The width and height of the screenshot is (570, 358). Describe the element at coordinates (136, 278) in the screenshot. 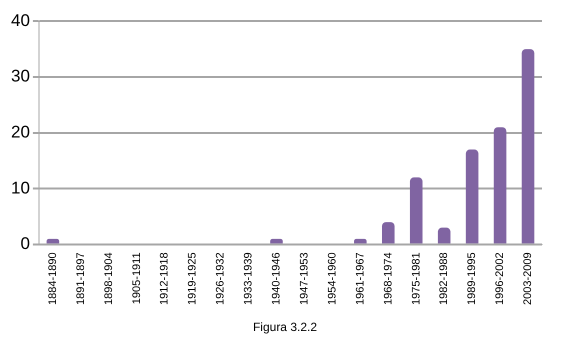

I see `x-tick-label: 1905-1911` at that location.